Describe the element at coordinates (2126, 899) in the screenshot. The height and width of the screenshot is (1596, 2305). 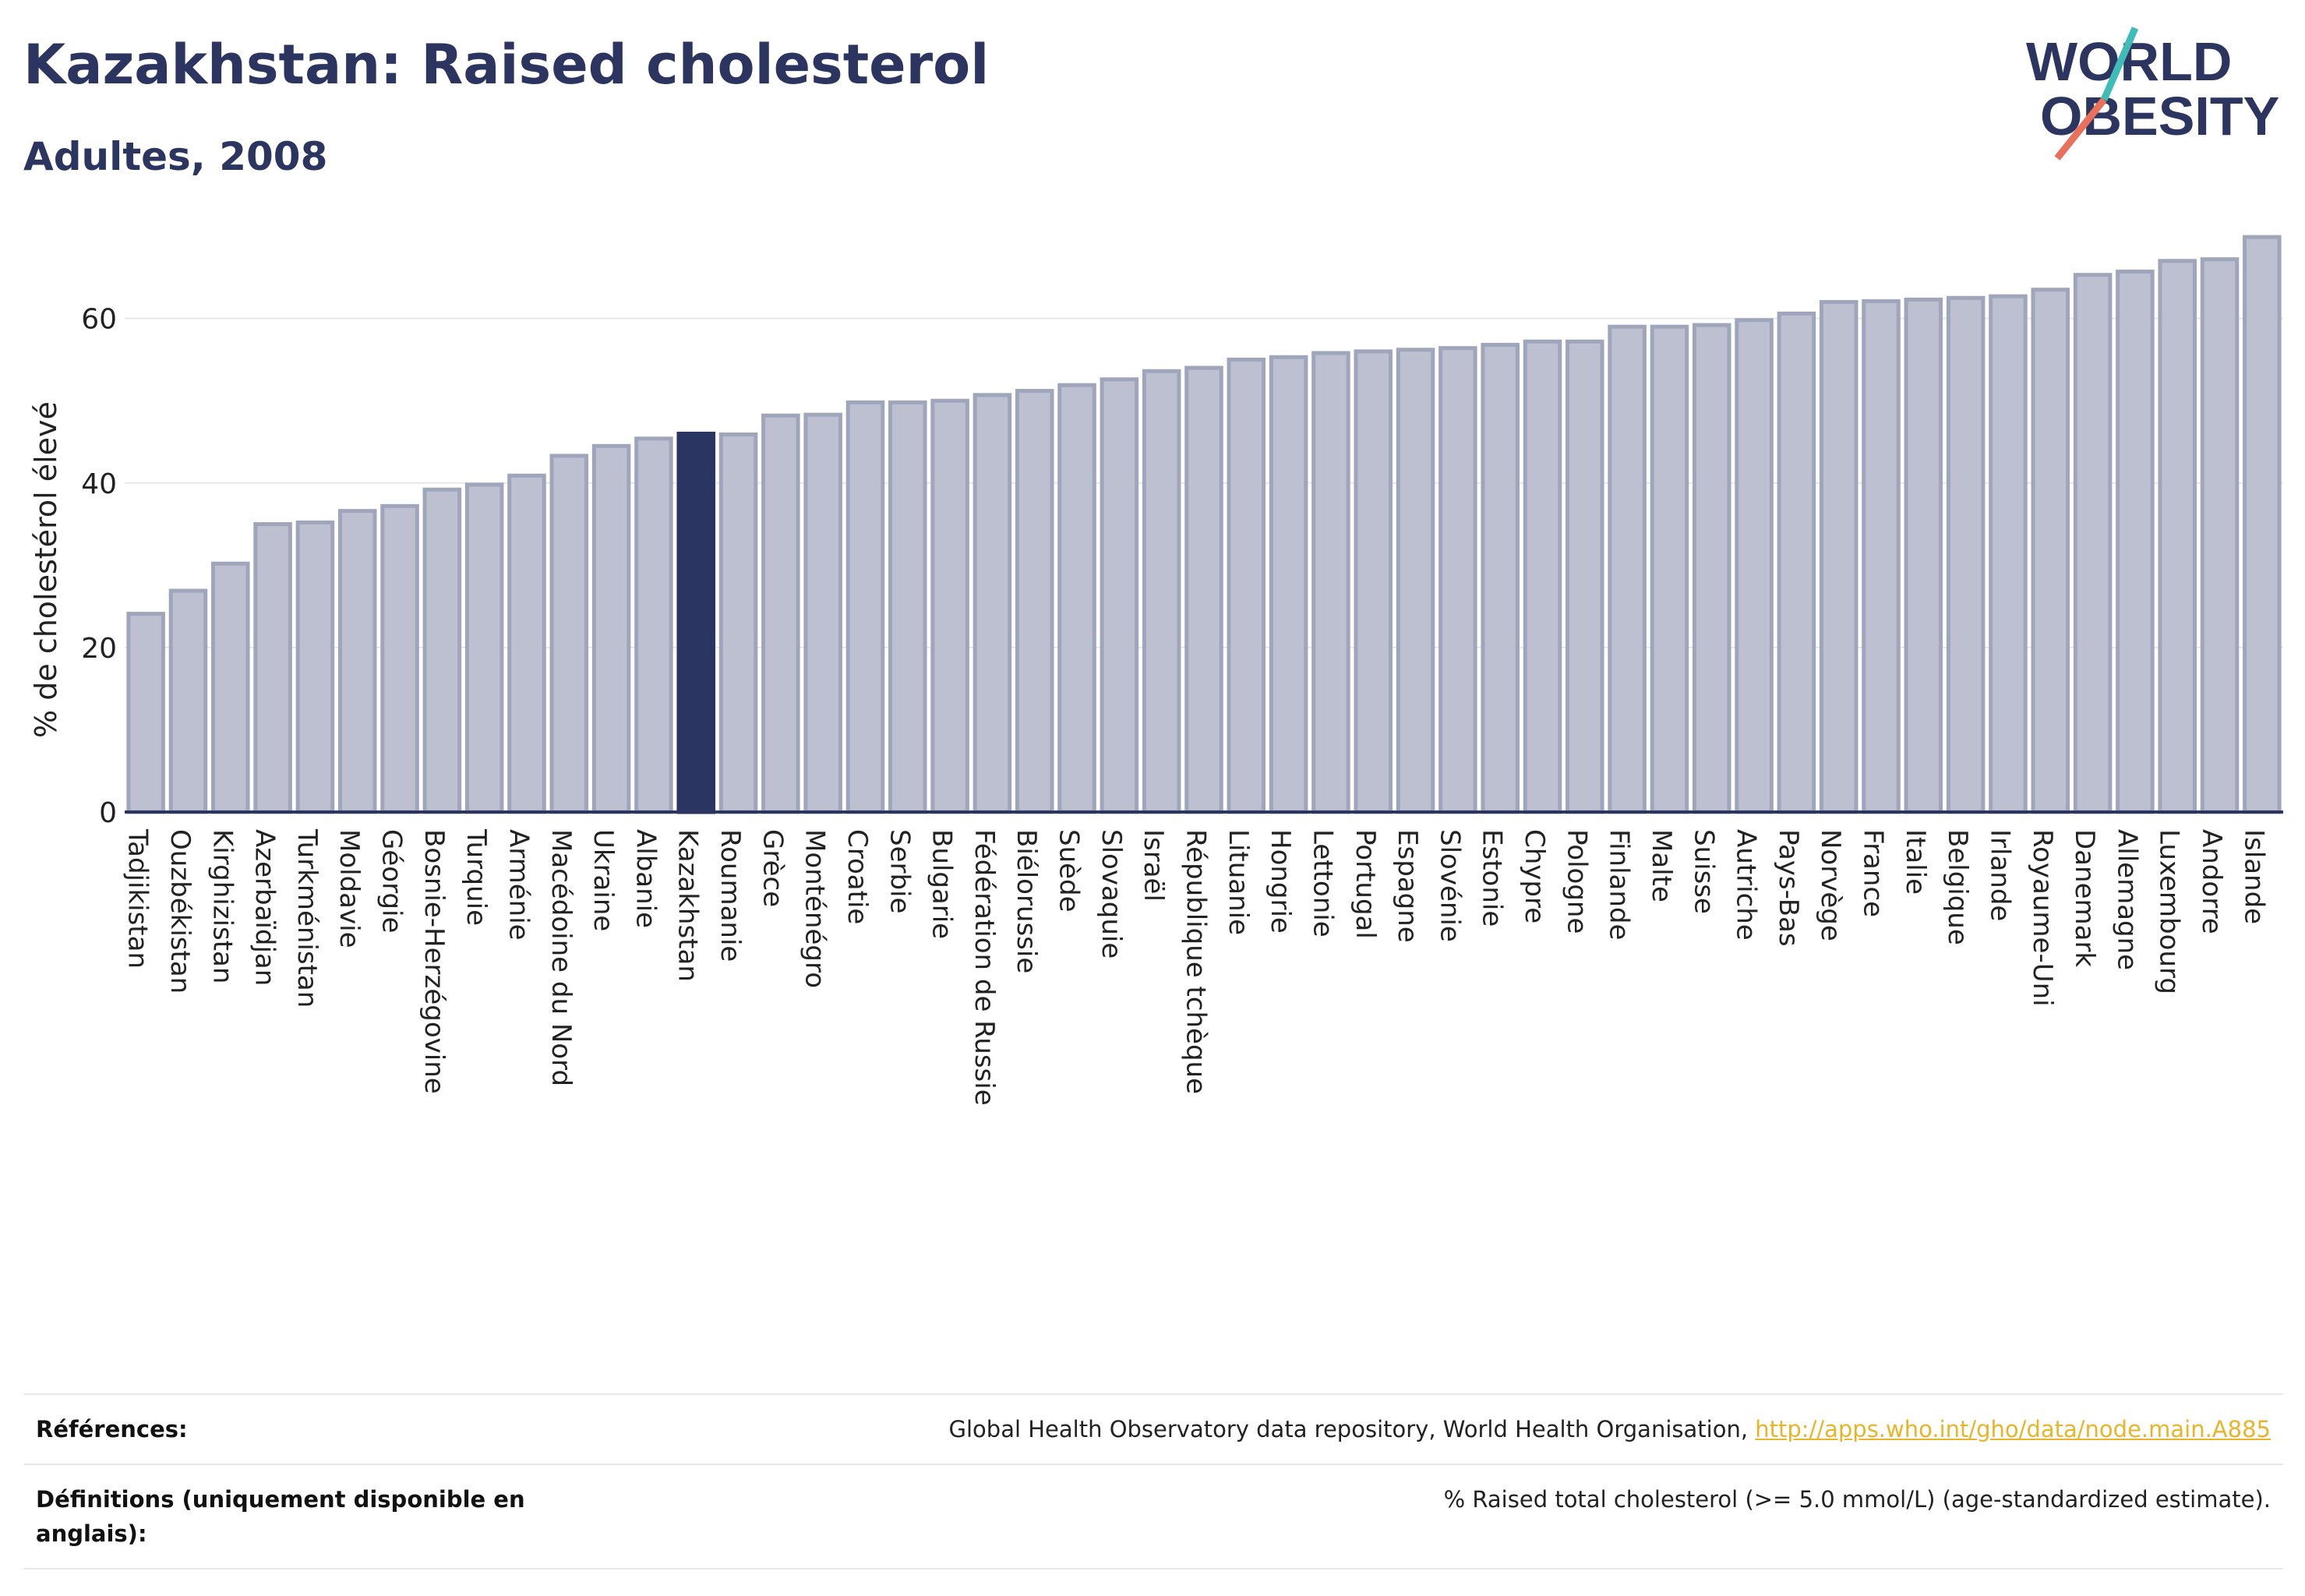
I see `x-tick-label: Allemagne` at that location.